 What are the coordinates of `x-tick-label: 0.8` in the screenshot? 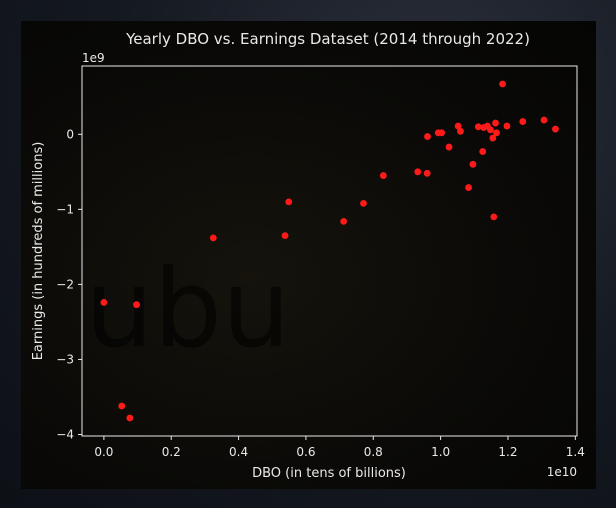 It's located at (373, 452).